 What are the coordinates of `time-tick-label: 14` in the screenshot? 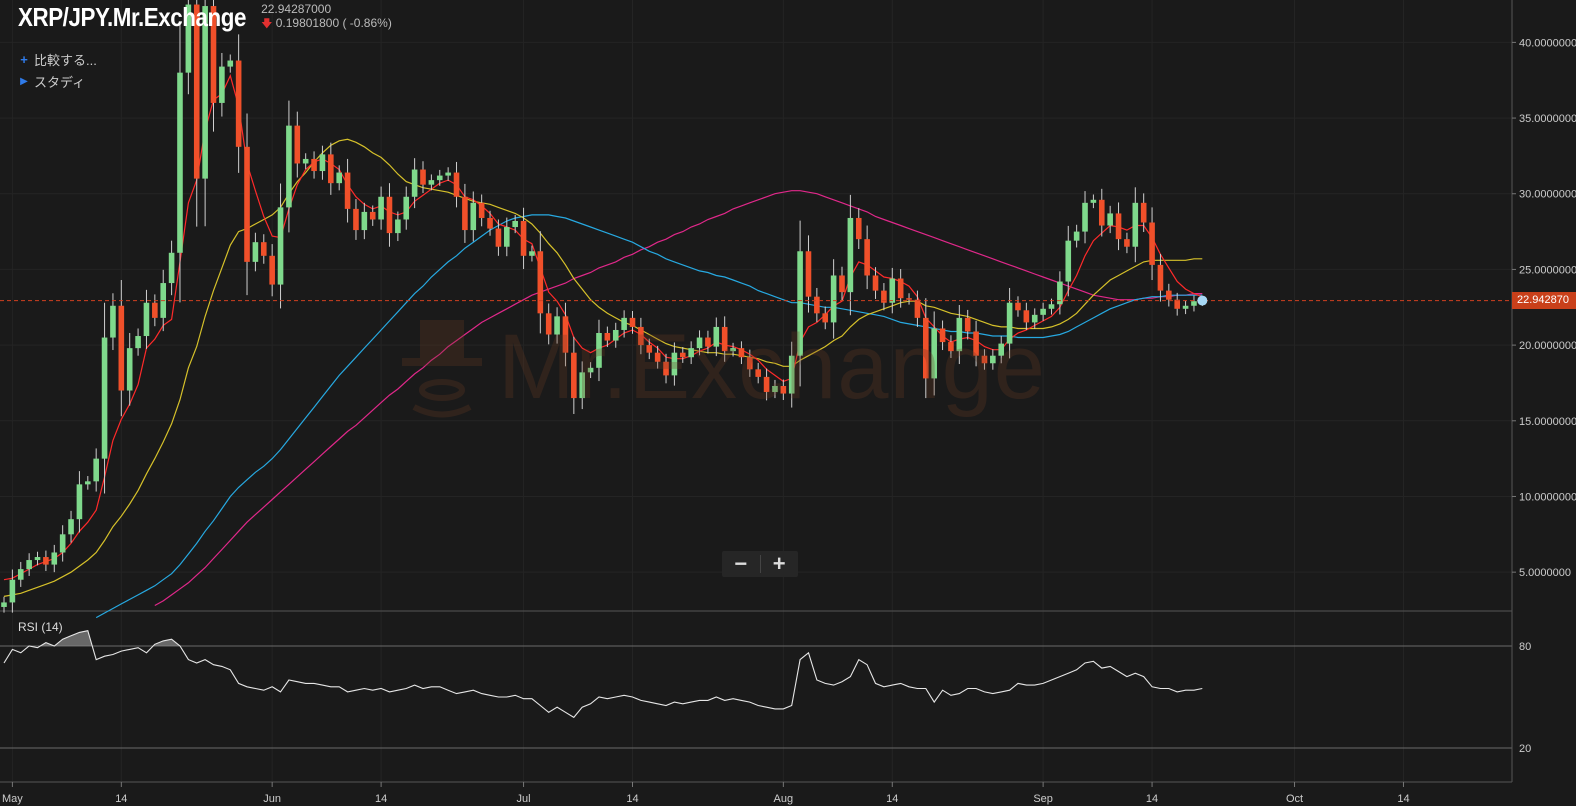 It's located at (632, 799).